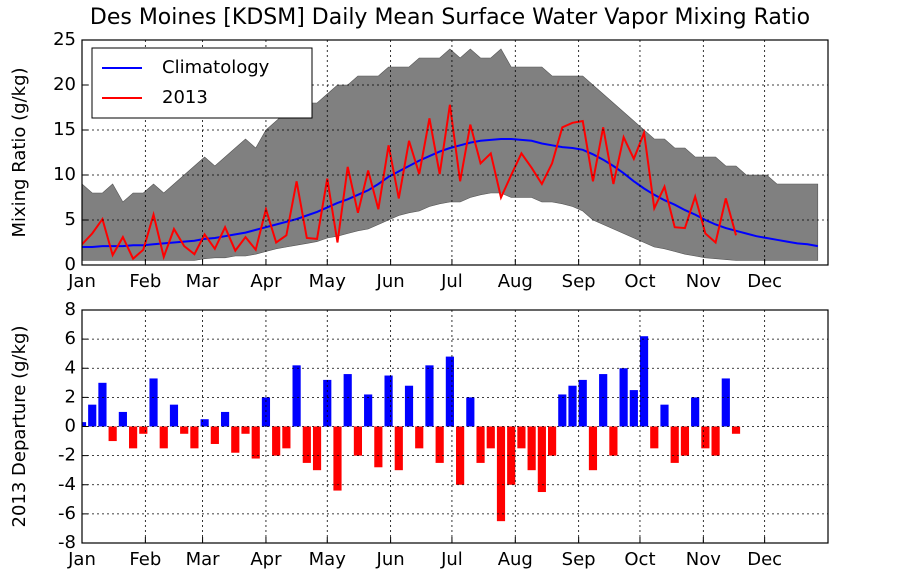 Image resolution: width=900 pixels, height=575 pixels. I want to click on y-tick-label: 0, so click(70, 264).